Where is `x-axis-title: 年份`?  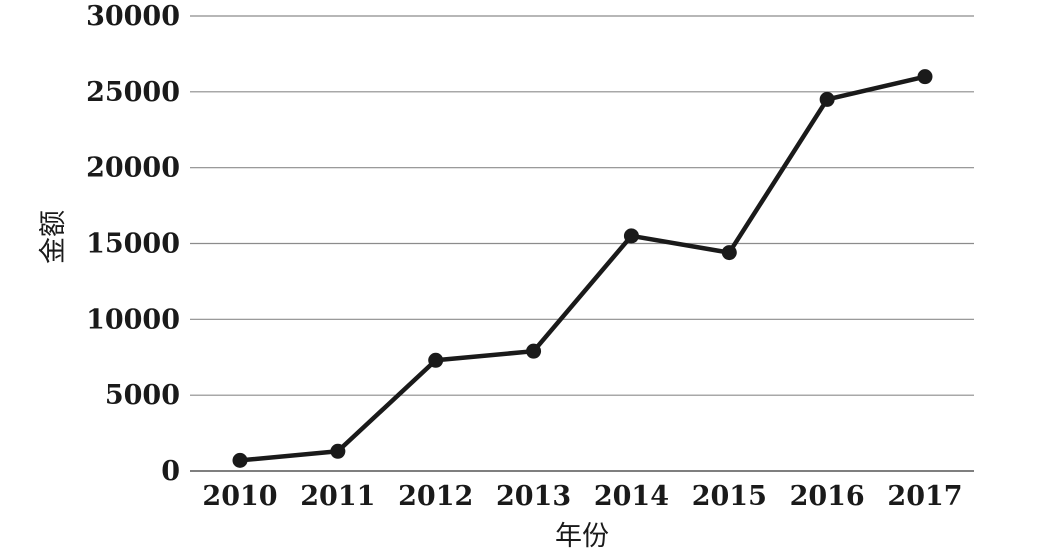
x-axis-title: 年份 is located at coordinates (582, 536).